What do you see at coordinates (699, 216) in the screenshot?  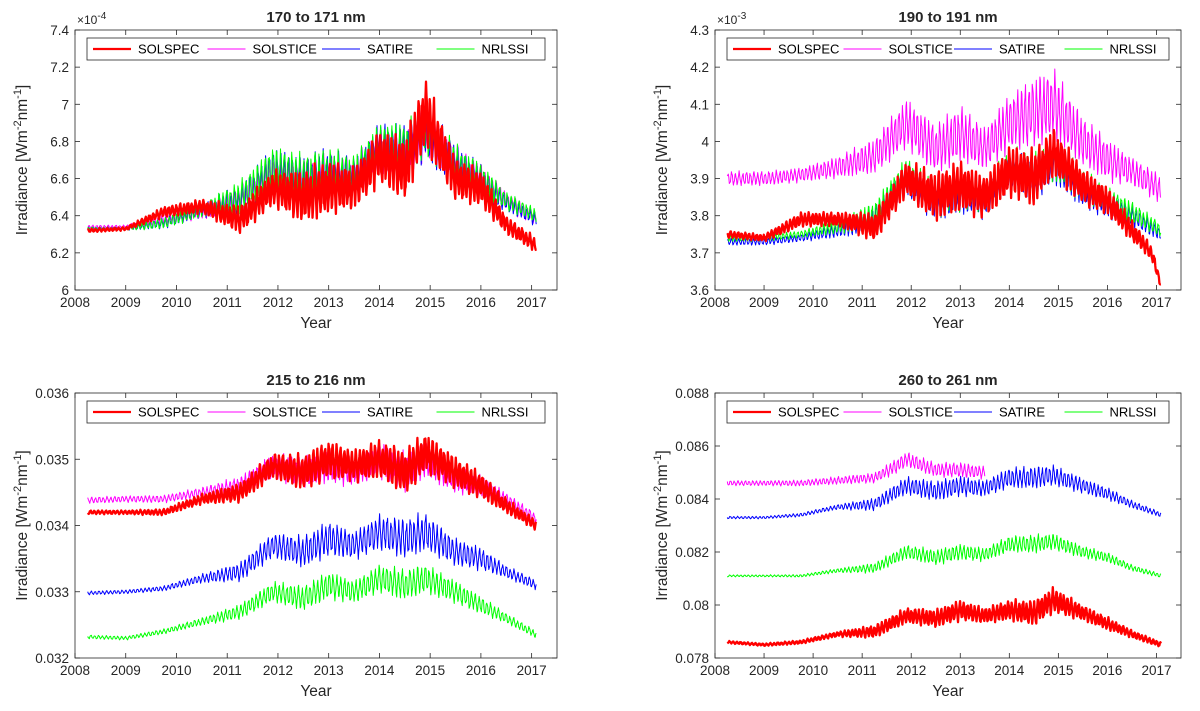 I see `y-tick-label: 3.8` at bounding box center [699, 216].